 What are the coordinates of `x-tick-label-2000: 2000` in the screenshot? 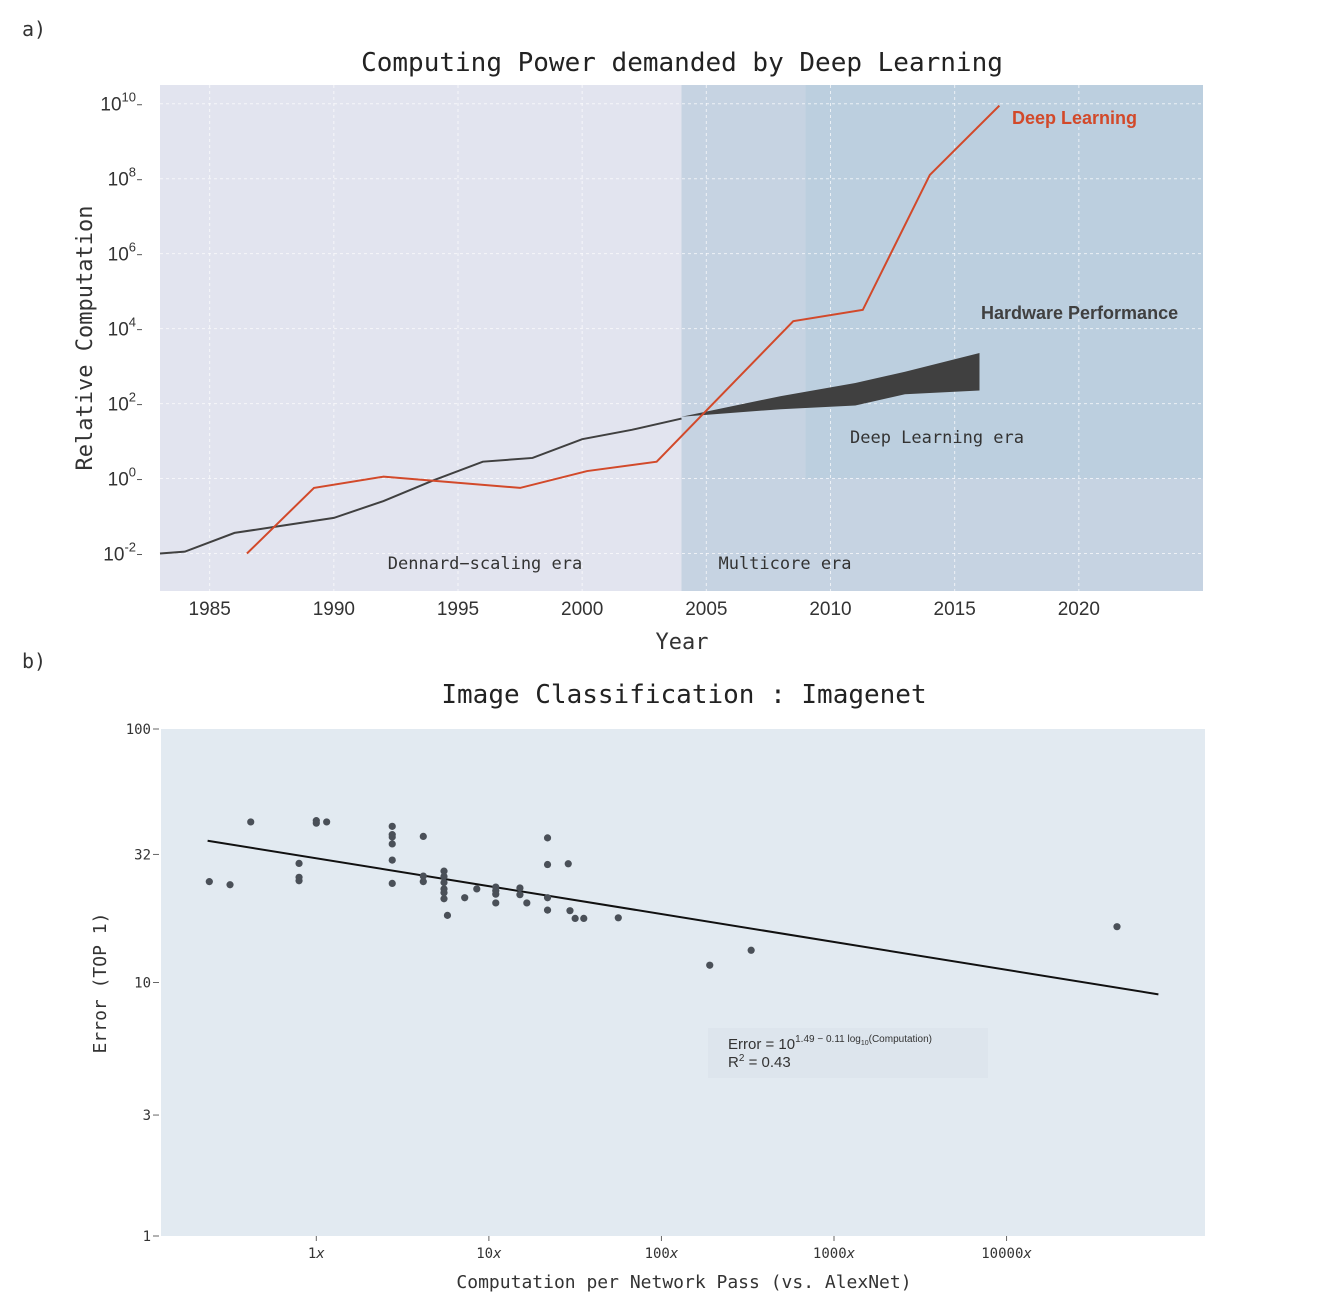 It's located at (582, 609).